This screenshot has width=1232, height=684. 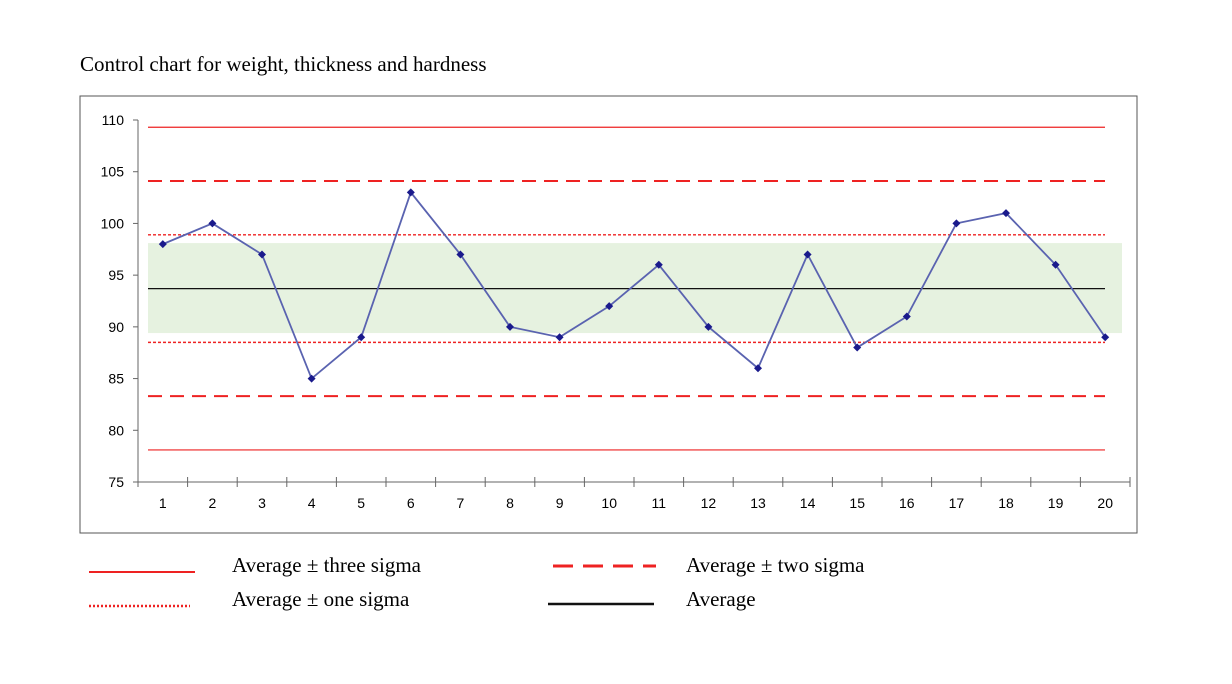 I want to click on x-tick-label: 19, so click(x=1056, y=503).